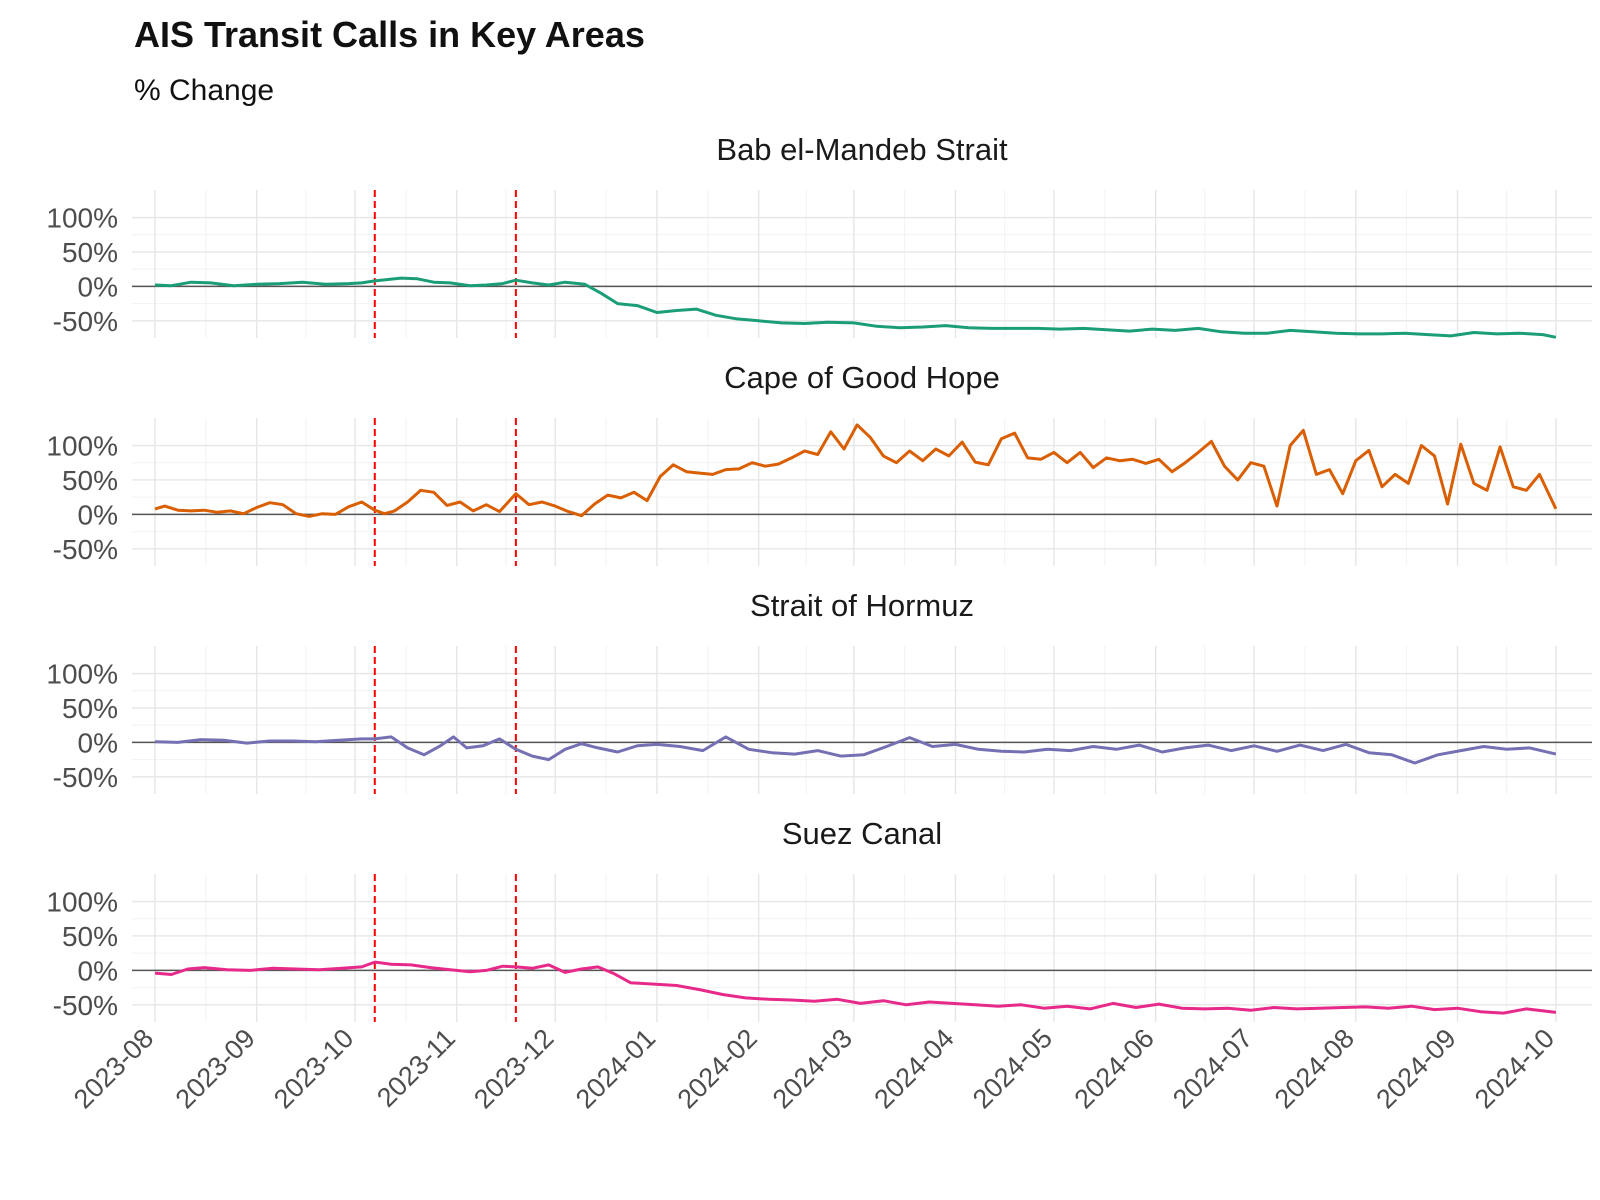  I want to click on x-tick-label: 2024-04, so click(913, 1068).